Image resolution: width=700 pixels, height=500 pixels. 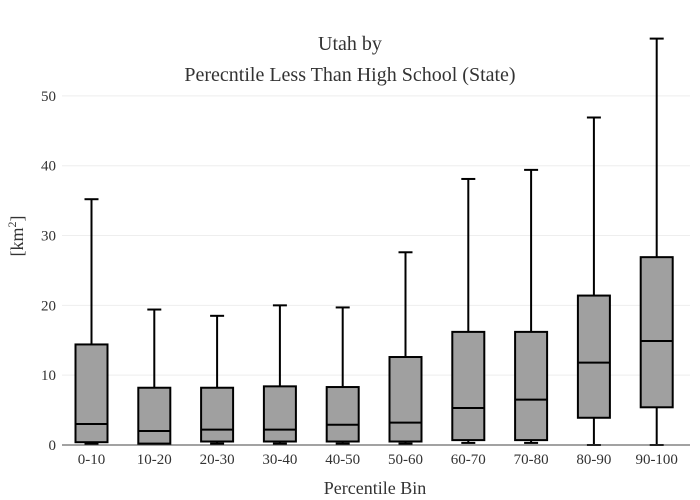 What do you see at coordinates (48, 167) in the screenshot?
I see `y-tick-label: 40` at bounding box center [48, 167].